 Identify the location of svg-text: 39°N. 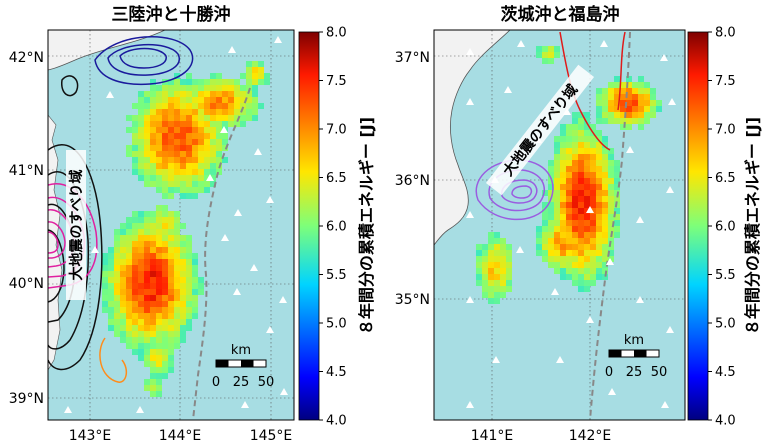
(26, 399).